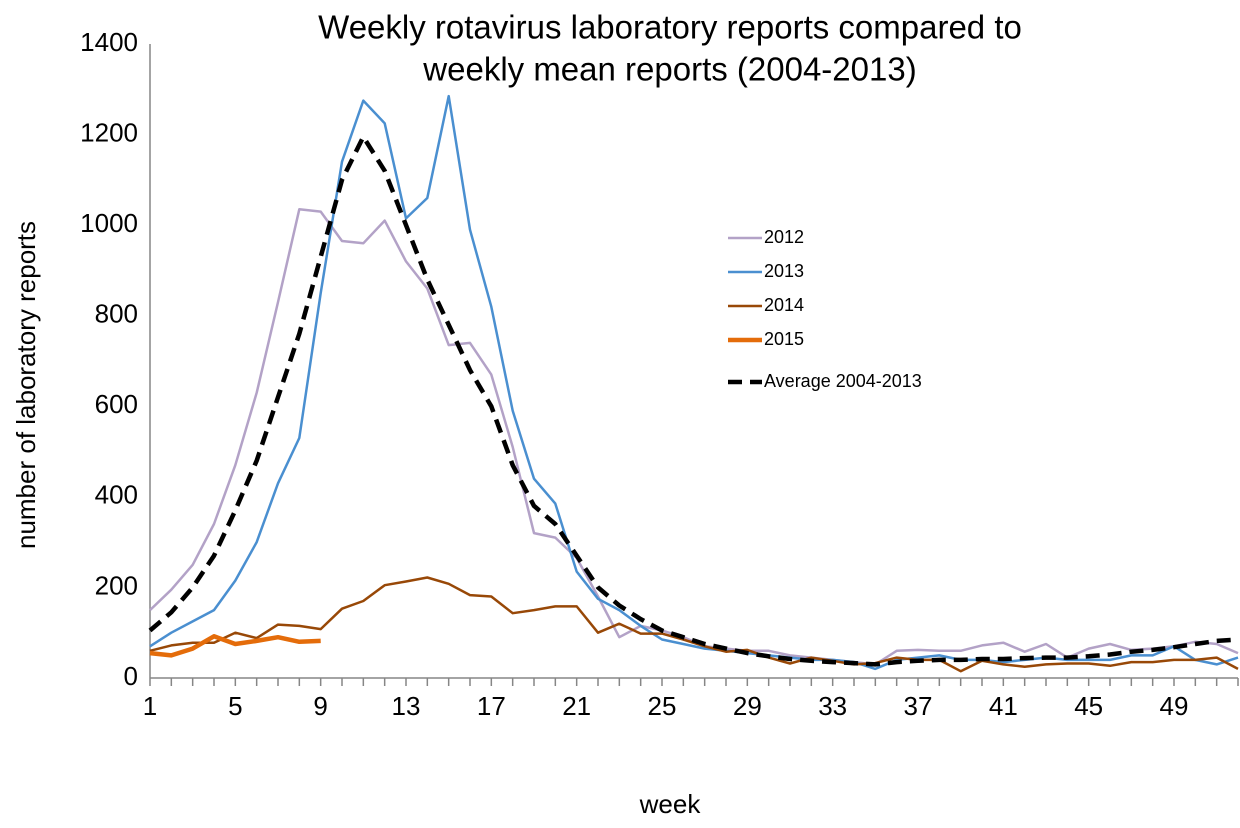 This screenshot has width=1240, height=828. Describe the element at coordinates (1088, 706) in the screenshot. I see `x-tick-label: 45` at that location.